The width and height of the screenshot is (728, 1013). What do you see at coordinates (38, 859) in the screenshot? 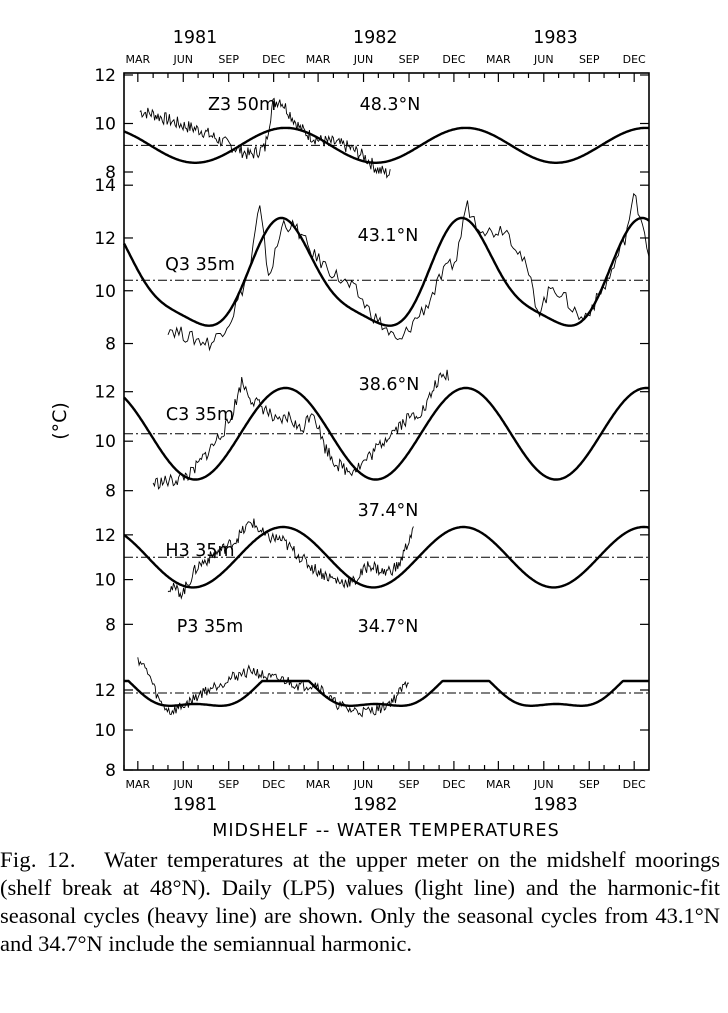
I see `caption-label: Fig. 12.` at bounding box center [38, 859].